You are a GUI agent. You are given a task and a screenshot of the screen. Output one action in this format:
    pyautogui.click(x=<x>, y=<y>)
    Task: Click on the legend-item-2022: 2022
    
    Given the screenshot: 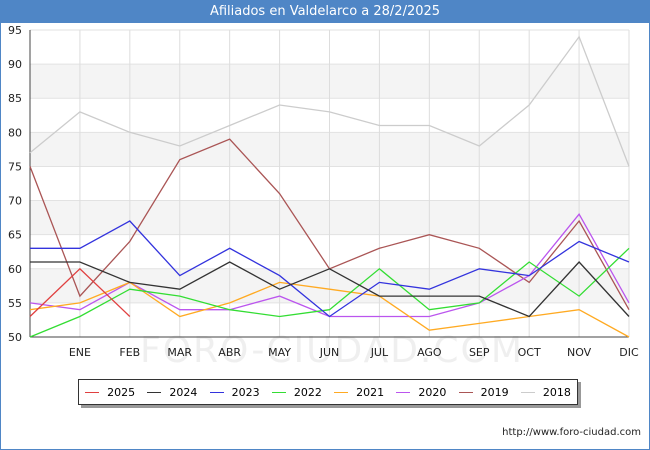 What is the action you would take?
    pyautogui.click(x=296, y=392)
    